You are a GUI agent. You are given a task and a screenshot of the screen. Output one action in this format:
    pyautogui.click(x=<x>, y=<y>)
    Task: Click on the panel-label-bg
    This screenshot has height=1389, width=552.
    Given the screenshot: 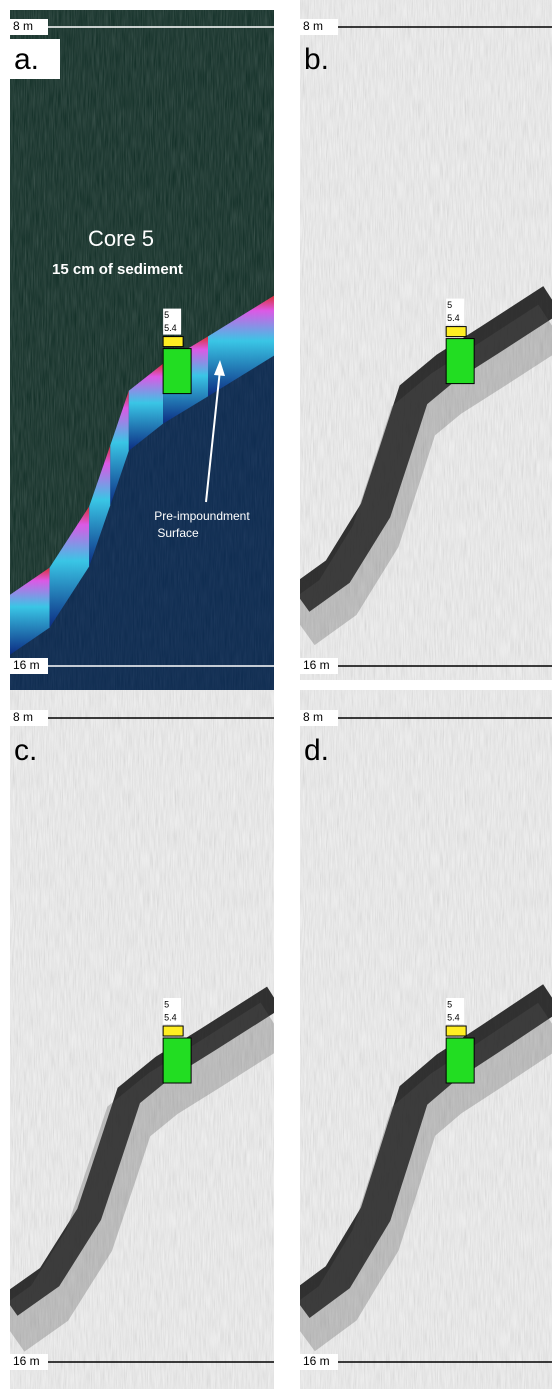 What is the action you would take?
    pyautogui.click(x=35, y=59)
    